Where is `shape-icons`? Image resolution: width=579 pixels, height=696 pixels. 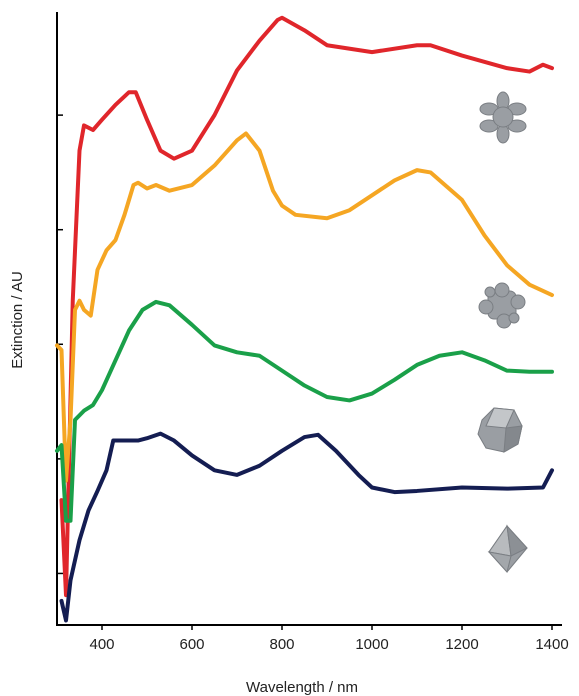
shape-icons is located at coordinates (502, 332).